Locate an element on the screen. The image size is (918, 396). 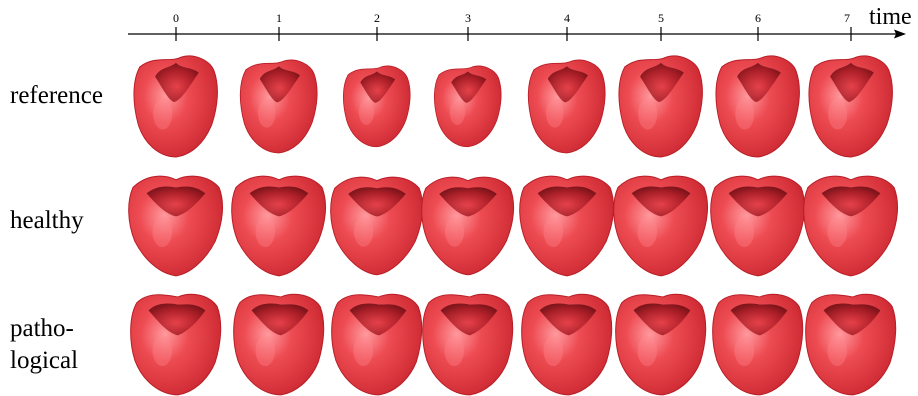
time-tick-label: 4 is located at coordinates (567, 18).